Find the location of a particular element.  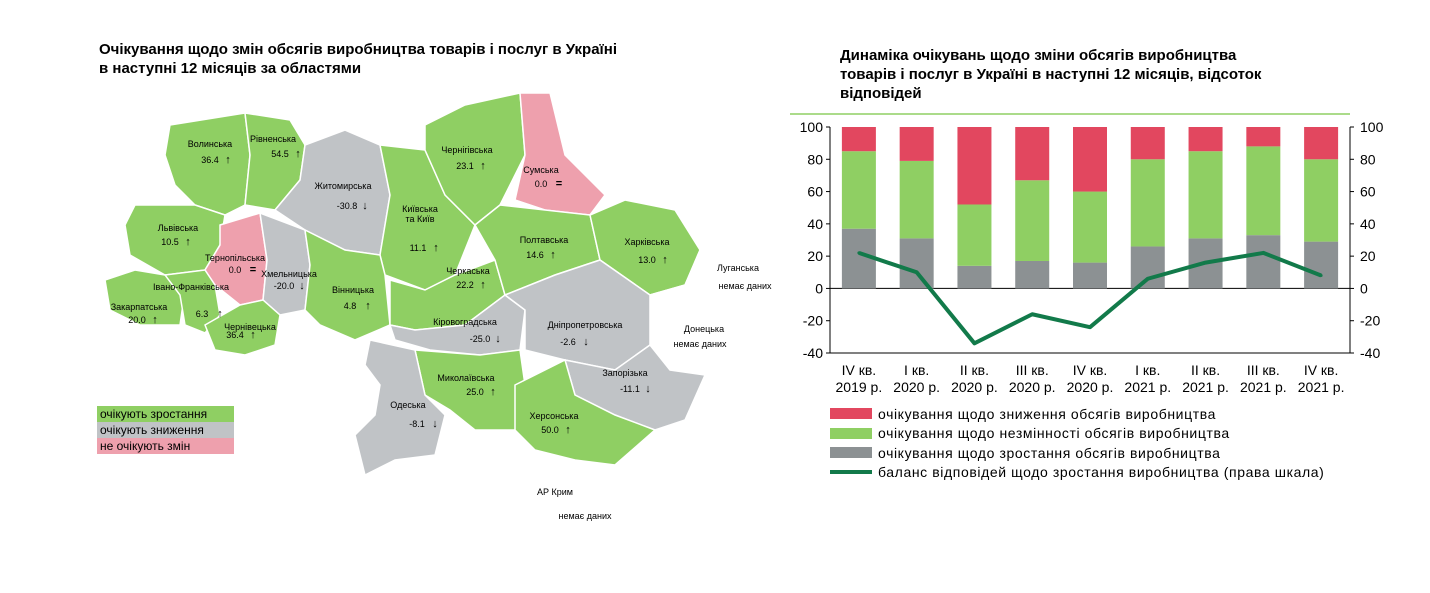

x-tick-label-year-4: 2020 р. is located at coordinates (1090, 387).